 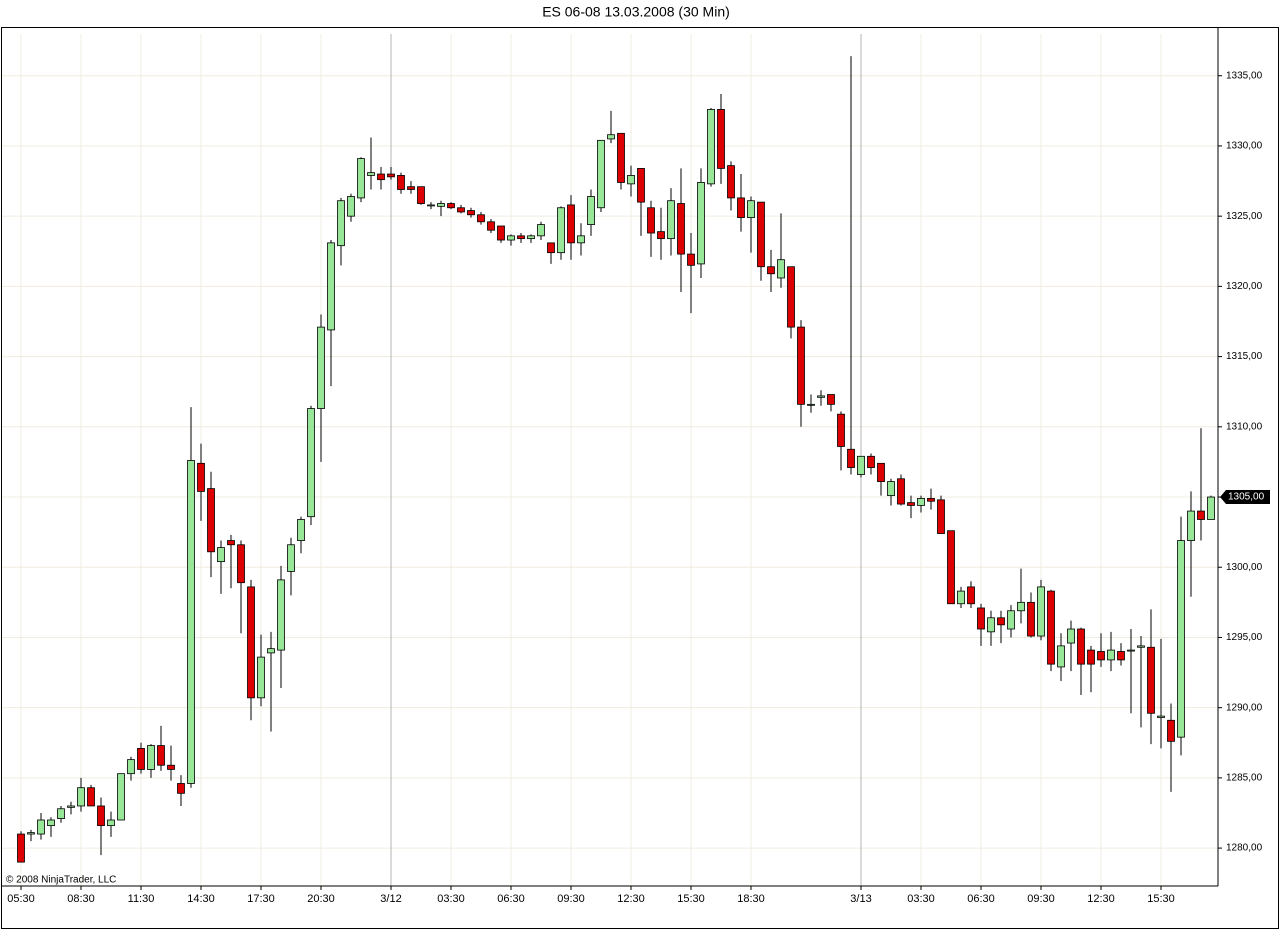 I want to click on x-tick-label: 05:30, so click(x=21, y=899).